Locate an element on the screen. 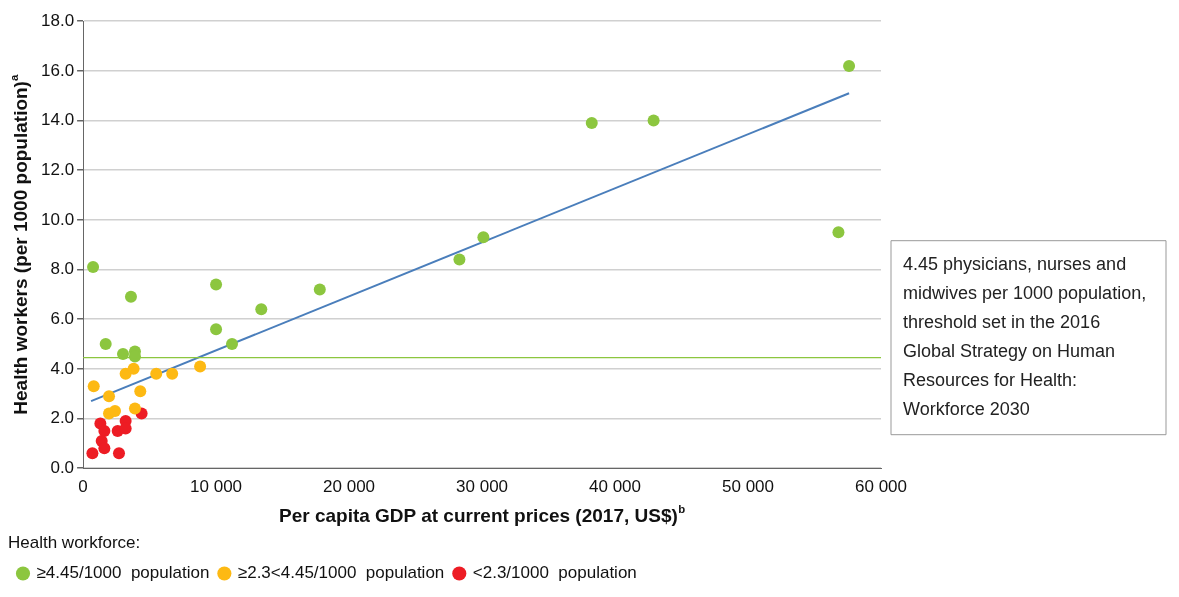  y-tick-label: 16.0 is located at coordinates (57, 70).